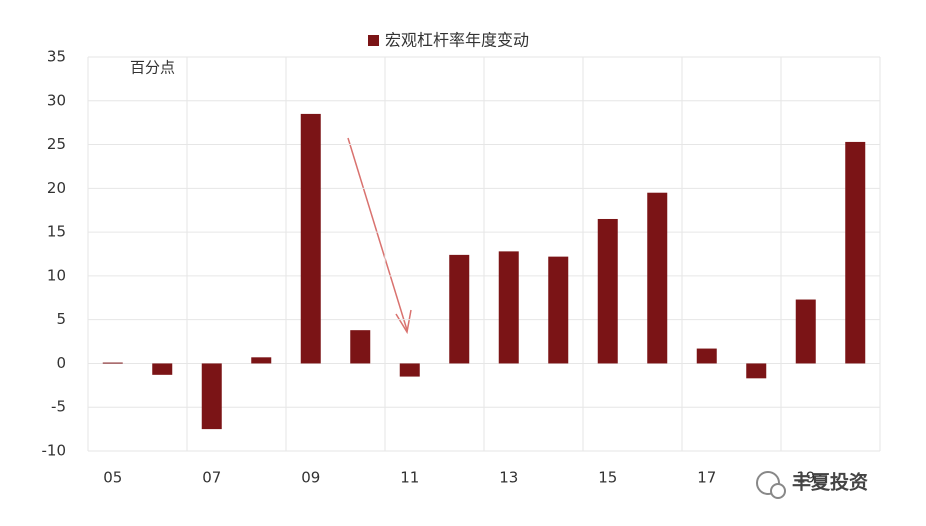 This screenshot has height=526, width=926. What do you see at coordinates (706, 478) in the screenshot?
I see `x-tick-label: 17` at bounding box center [706, 478].